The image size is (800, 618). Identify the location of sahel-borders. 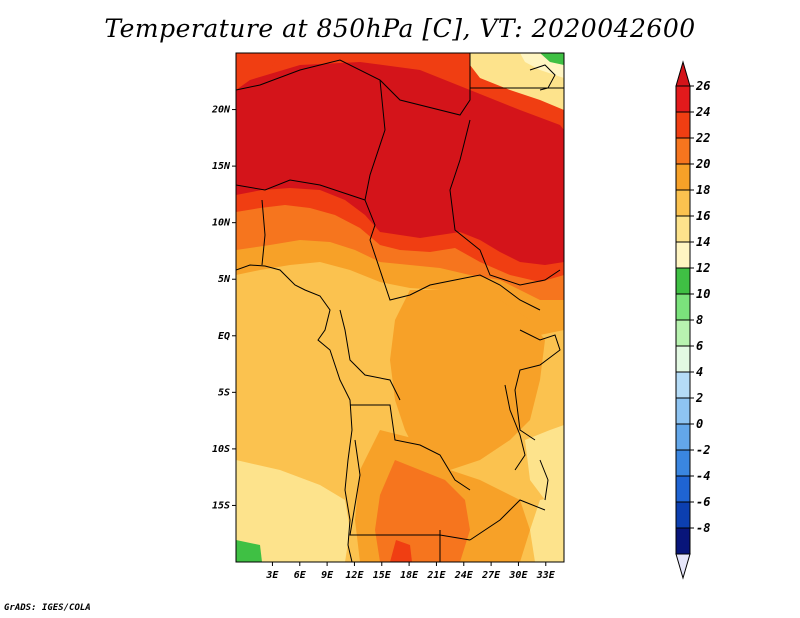
(301, 190).